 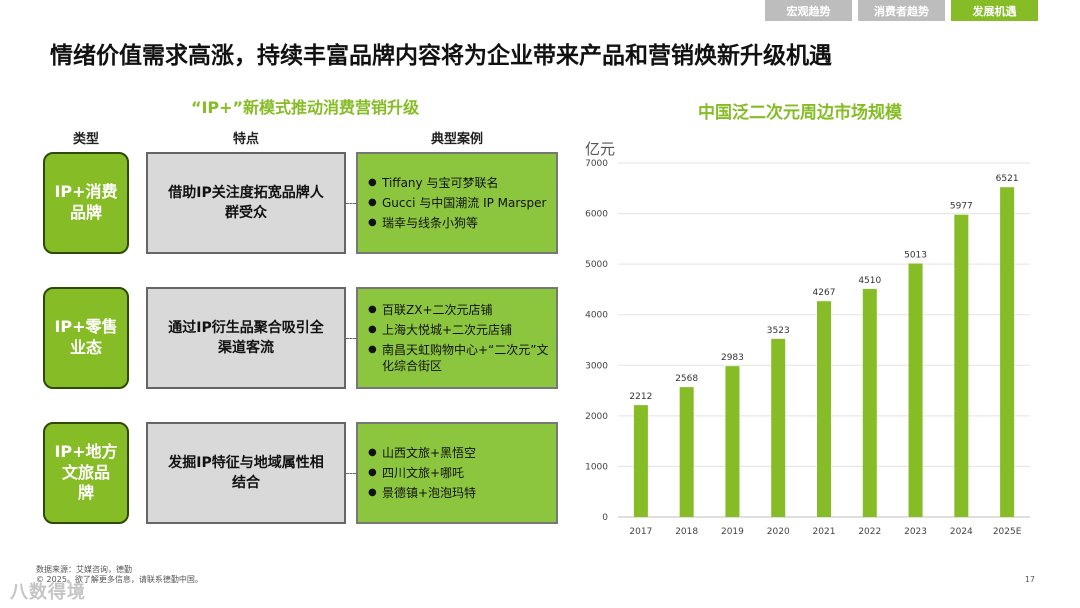 What do you see at coordinates (808, 10) in the screenshot?
I see `tab-macro-trends: 宏观趋势` at bounding box center [808, 10].